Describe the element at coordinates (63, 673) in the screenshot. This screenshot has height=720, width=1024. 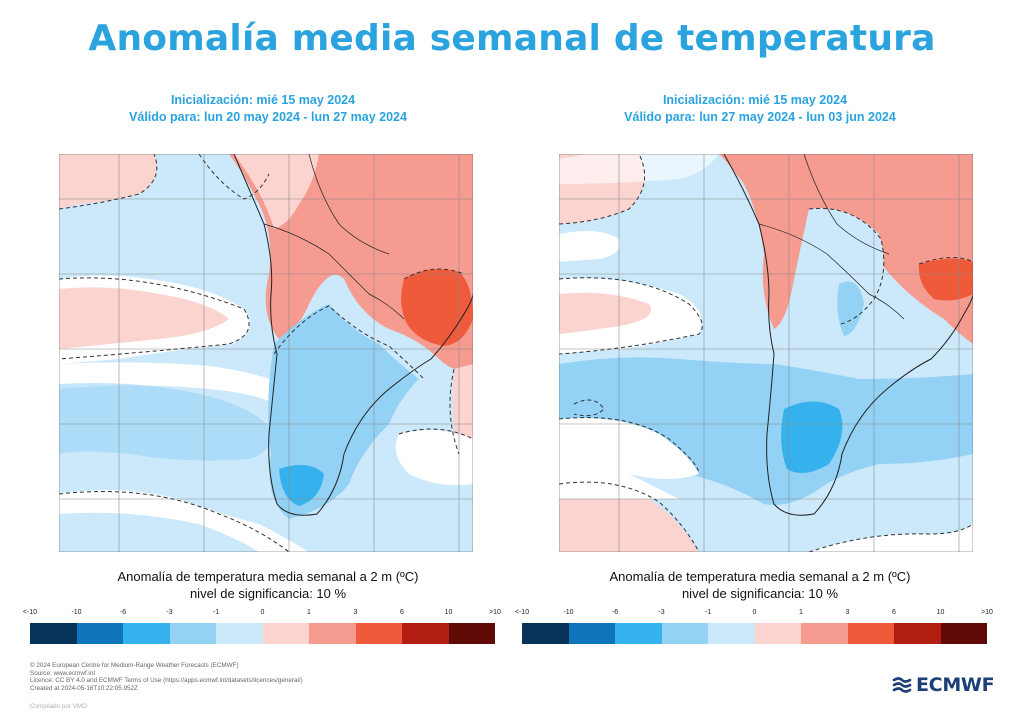
I see `footer-line: Source: www.ecmwf.int` at that location.